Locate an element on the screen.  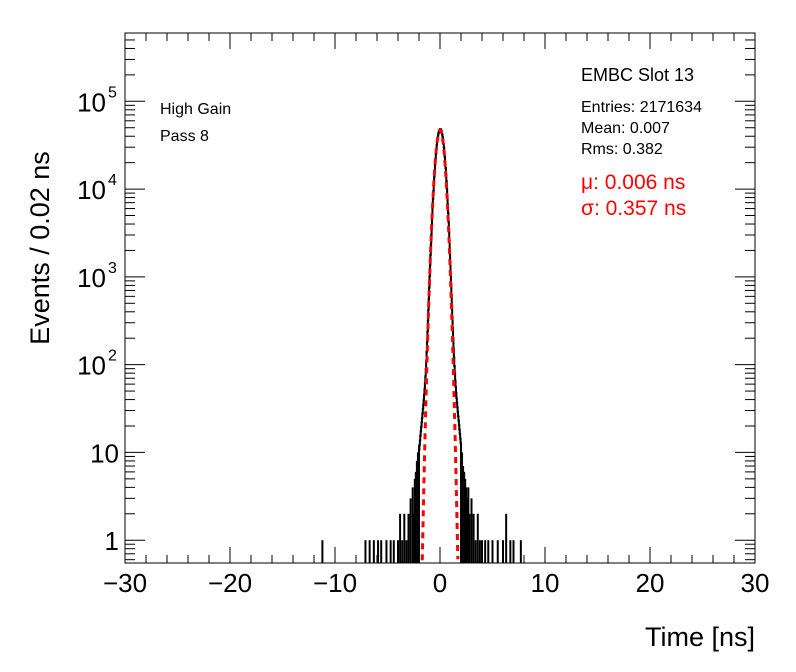
x-tick-label: −10 is located at coordinates (335, 583).